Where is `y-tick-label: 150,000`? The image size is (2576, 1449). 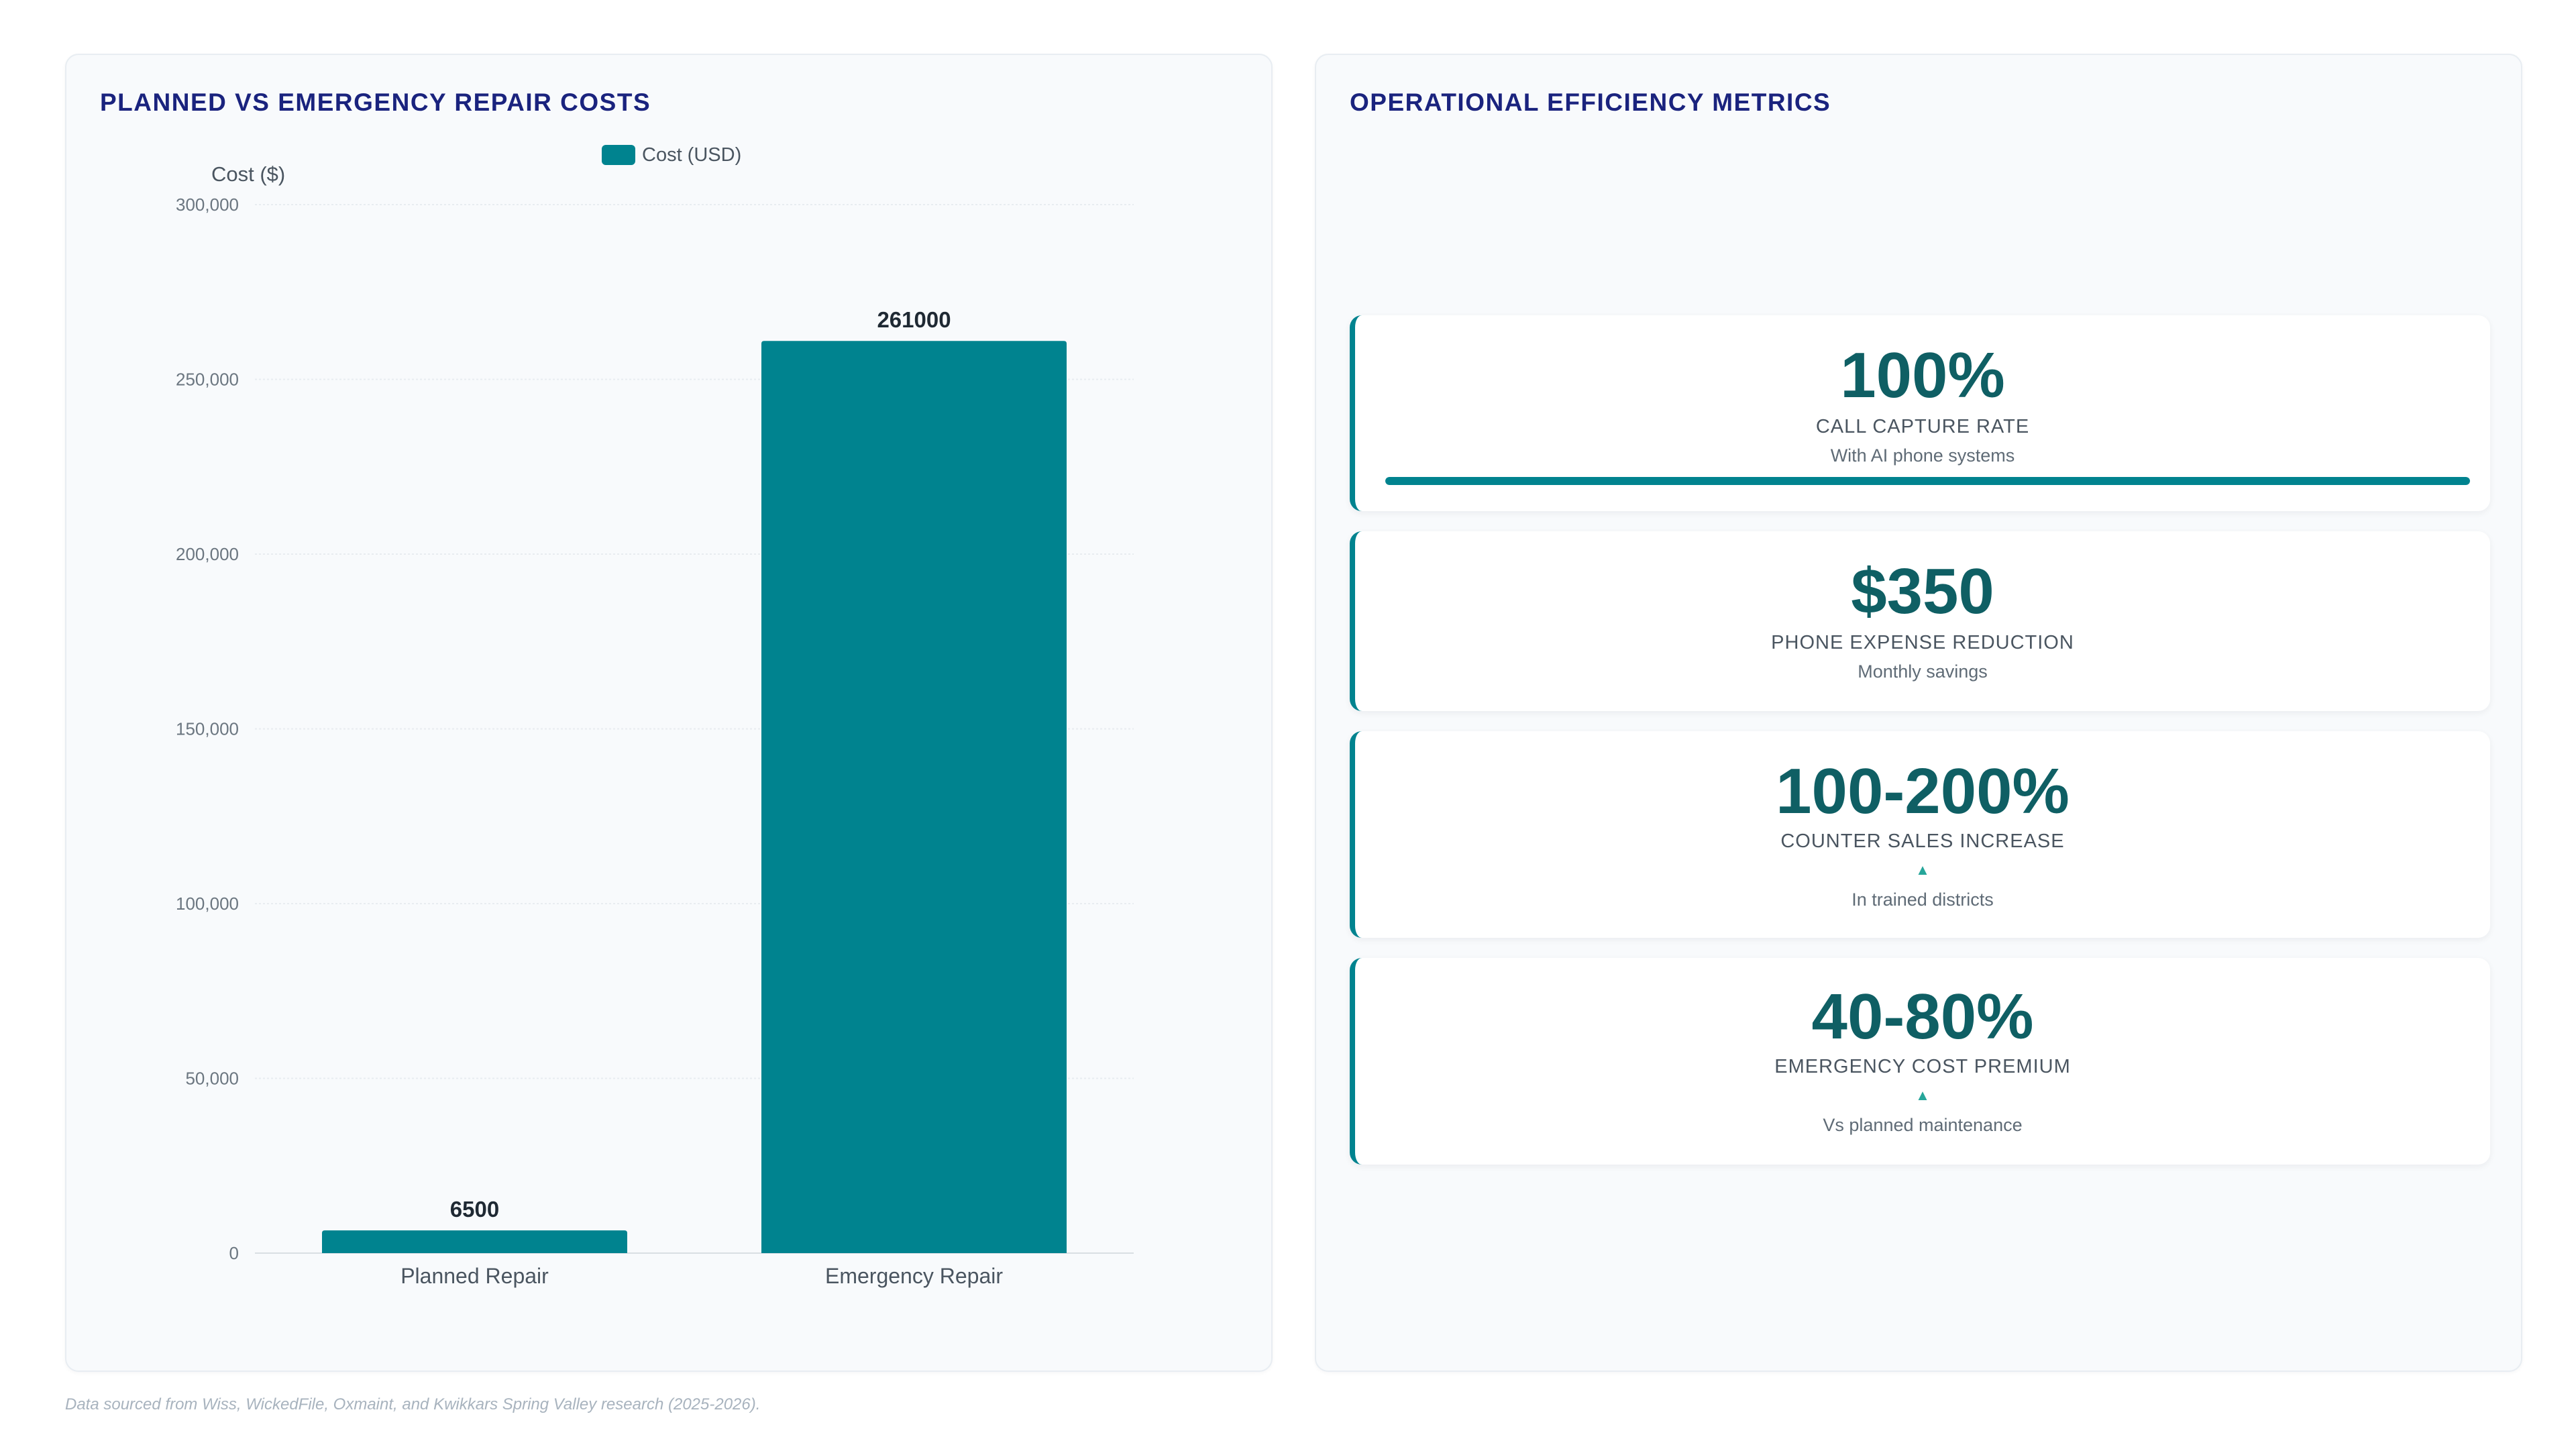 y-tick-label: 150,000 is located at coordinates (207, 729).